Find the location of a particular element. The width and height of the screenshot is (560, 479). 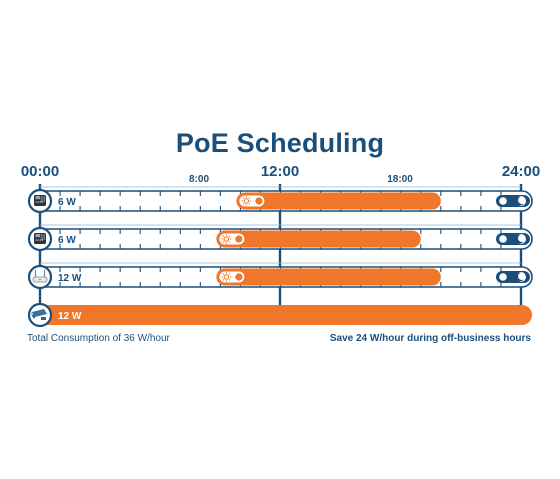

footer-total-consumption: Total Consumption of 36 W/hour is located at coordinates (98, 338).